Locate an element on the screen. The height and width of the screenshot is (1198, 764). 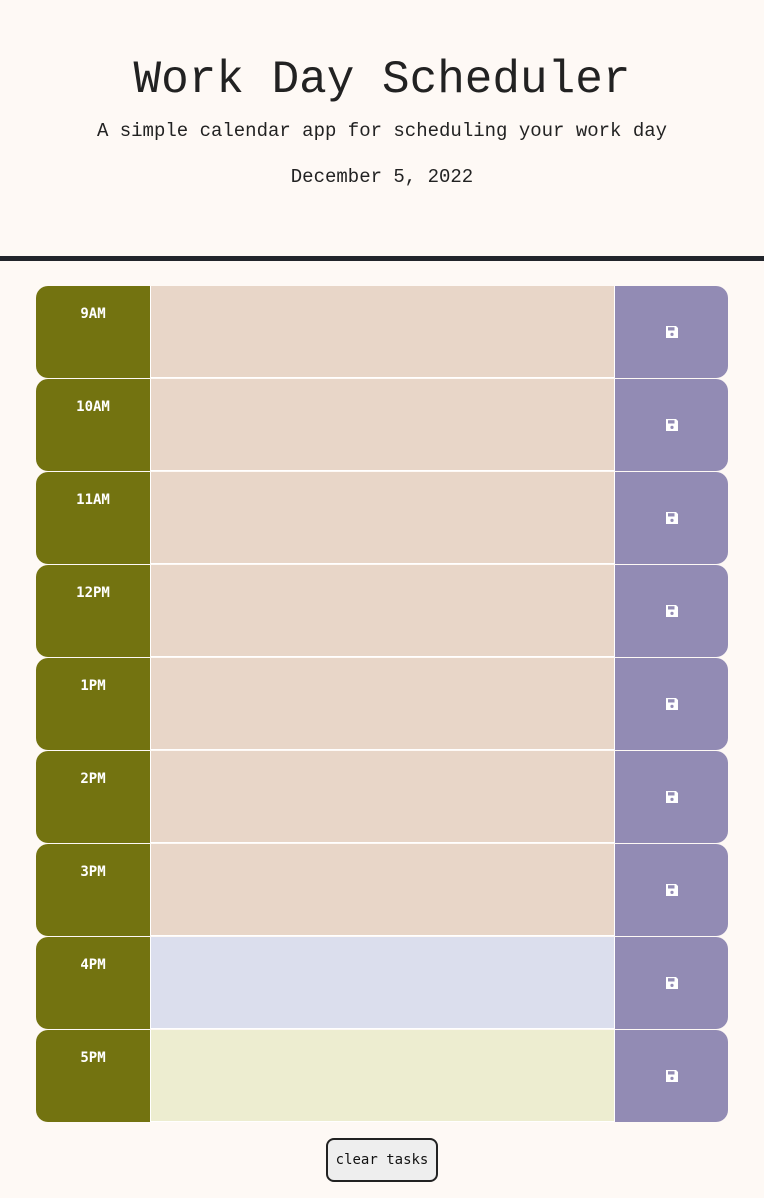
current-day: December 5, 2022 is located at coordinates (382, 177).